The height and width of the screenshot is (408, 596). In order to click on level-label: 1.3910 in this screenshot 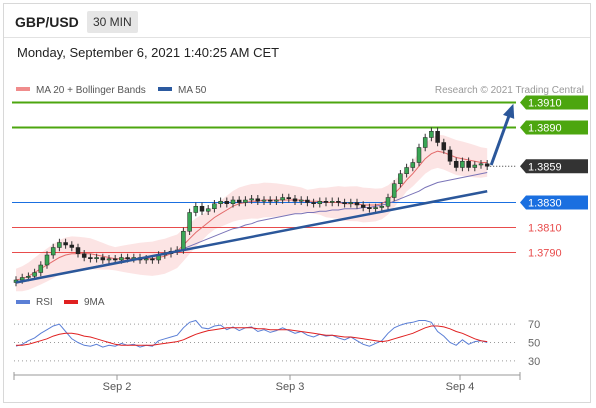, I will do `click(545, 104)`.